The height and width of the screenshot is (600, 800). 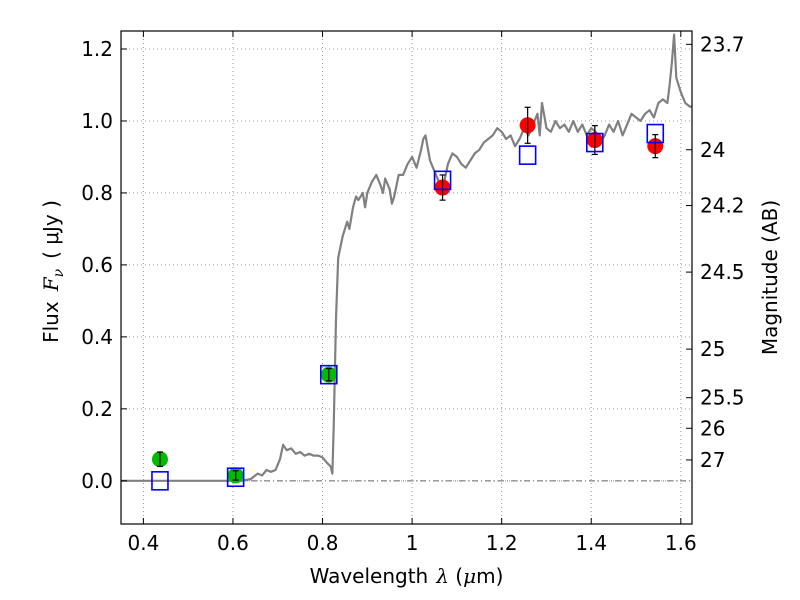 I want to click on y2-tick-label: 24.2, so click(x=722, y=206).